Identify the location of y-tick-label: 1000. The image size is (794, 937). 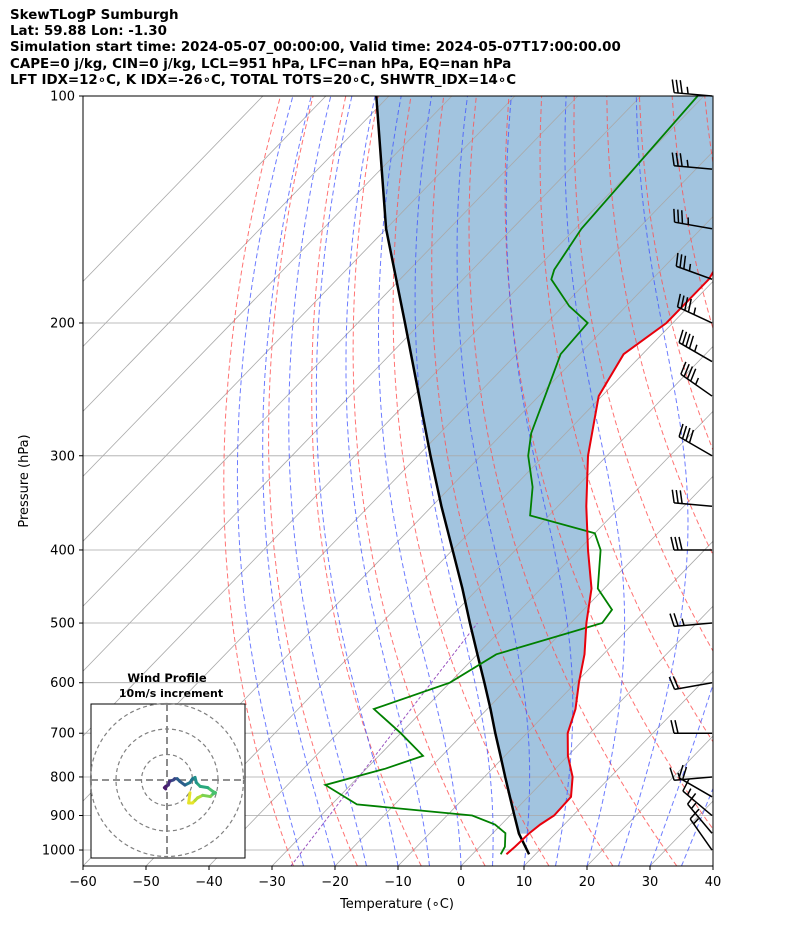
(58, 851).